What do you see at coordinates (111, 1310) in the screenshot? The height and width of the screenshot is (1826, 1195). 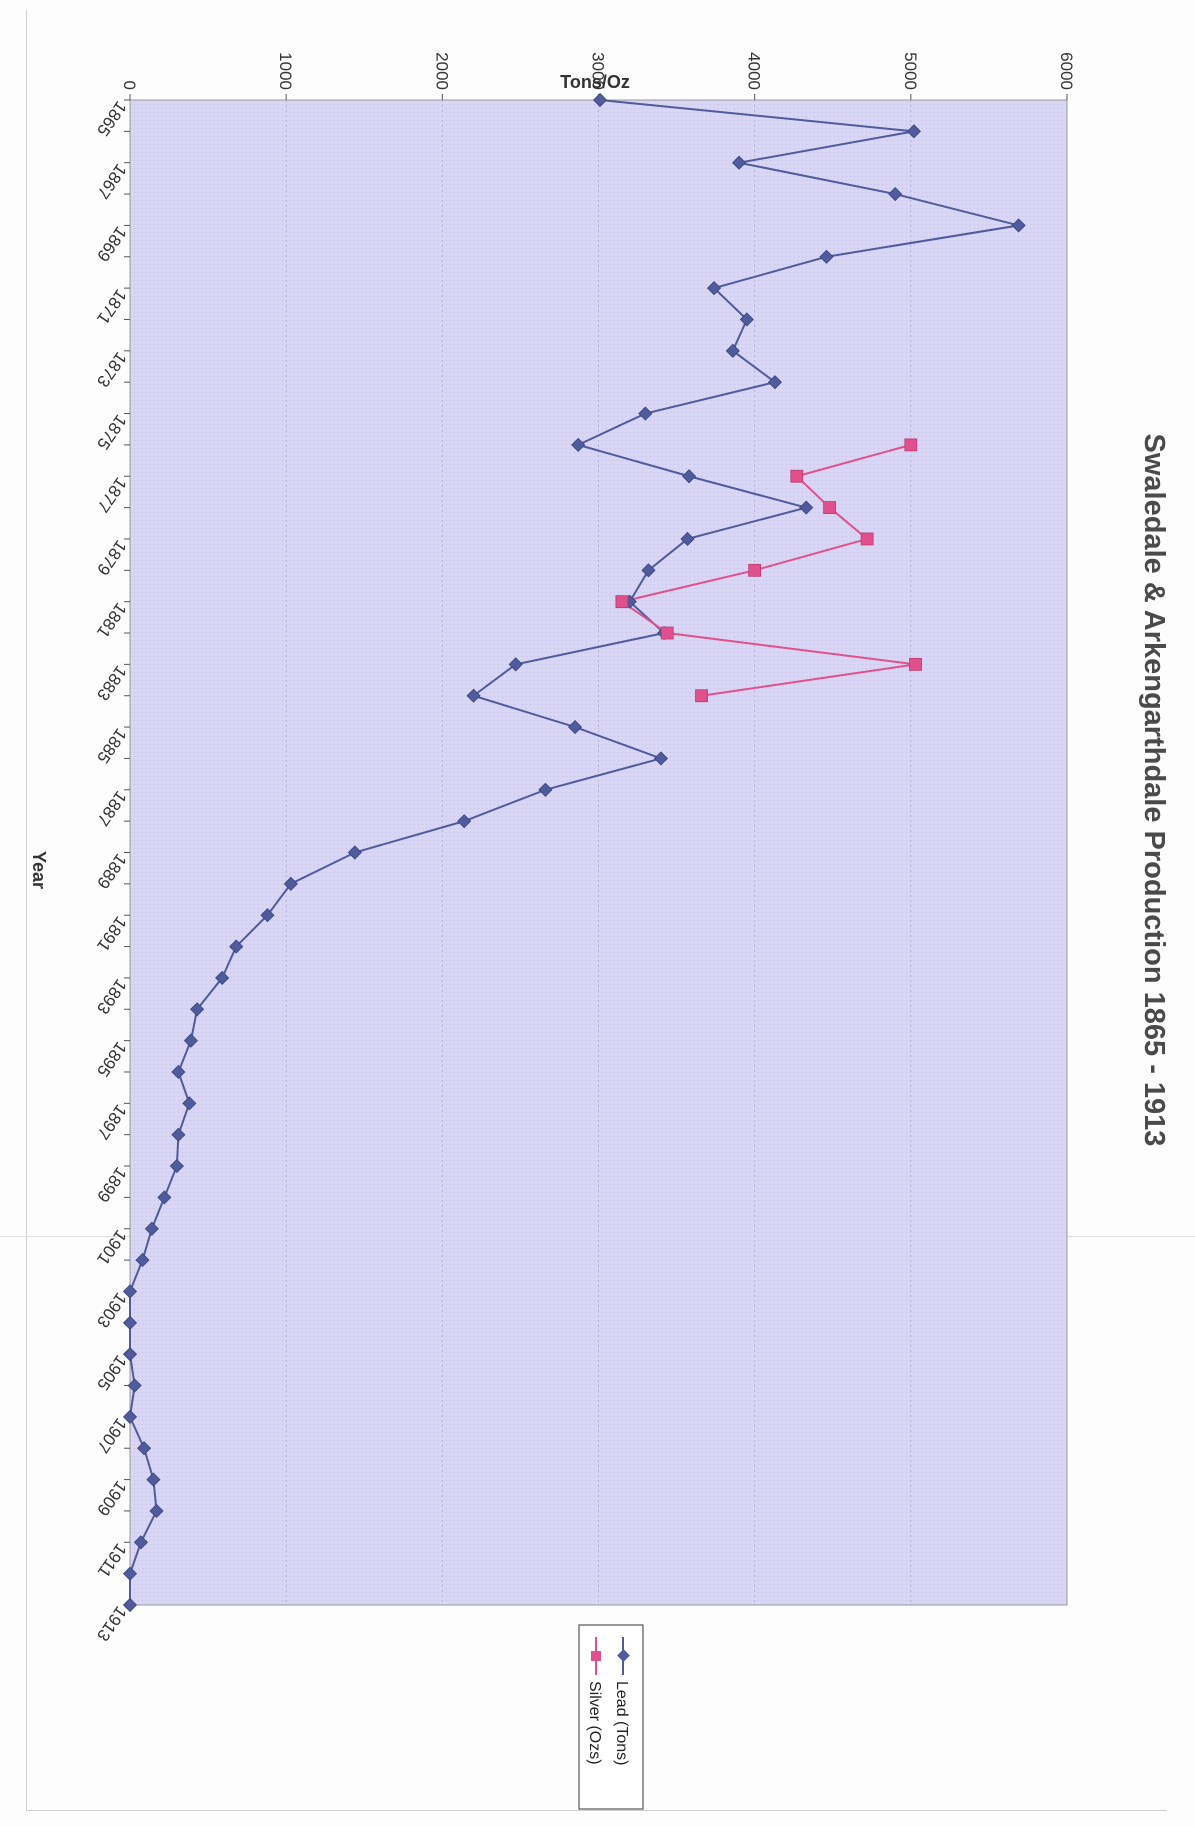 I see `x-tick-label: 1903` at bounding box center [111, 1310].